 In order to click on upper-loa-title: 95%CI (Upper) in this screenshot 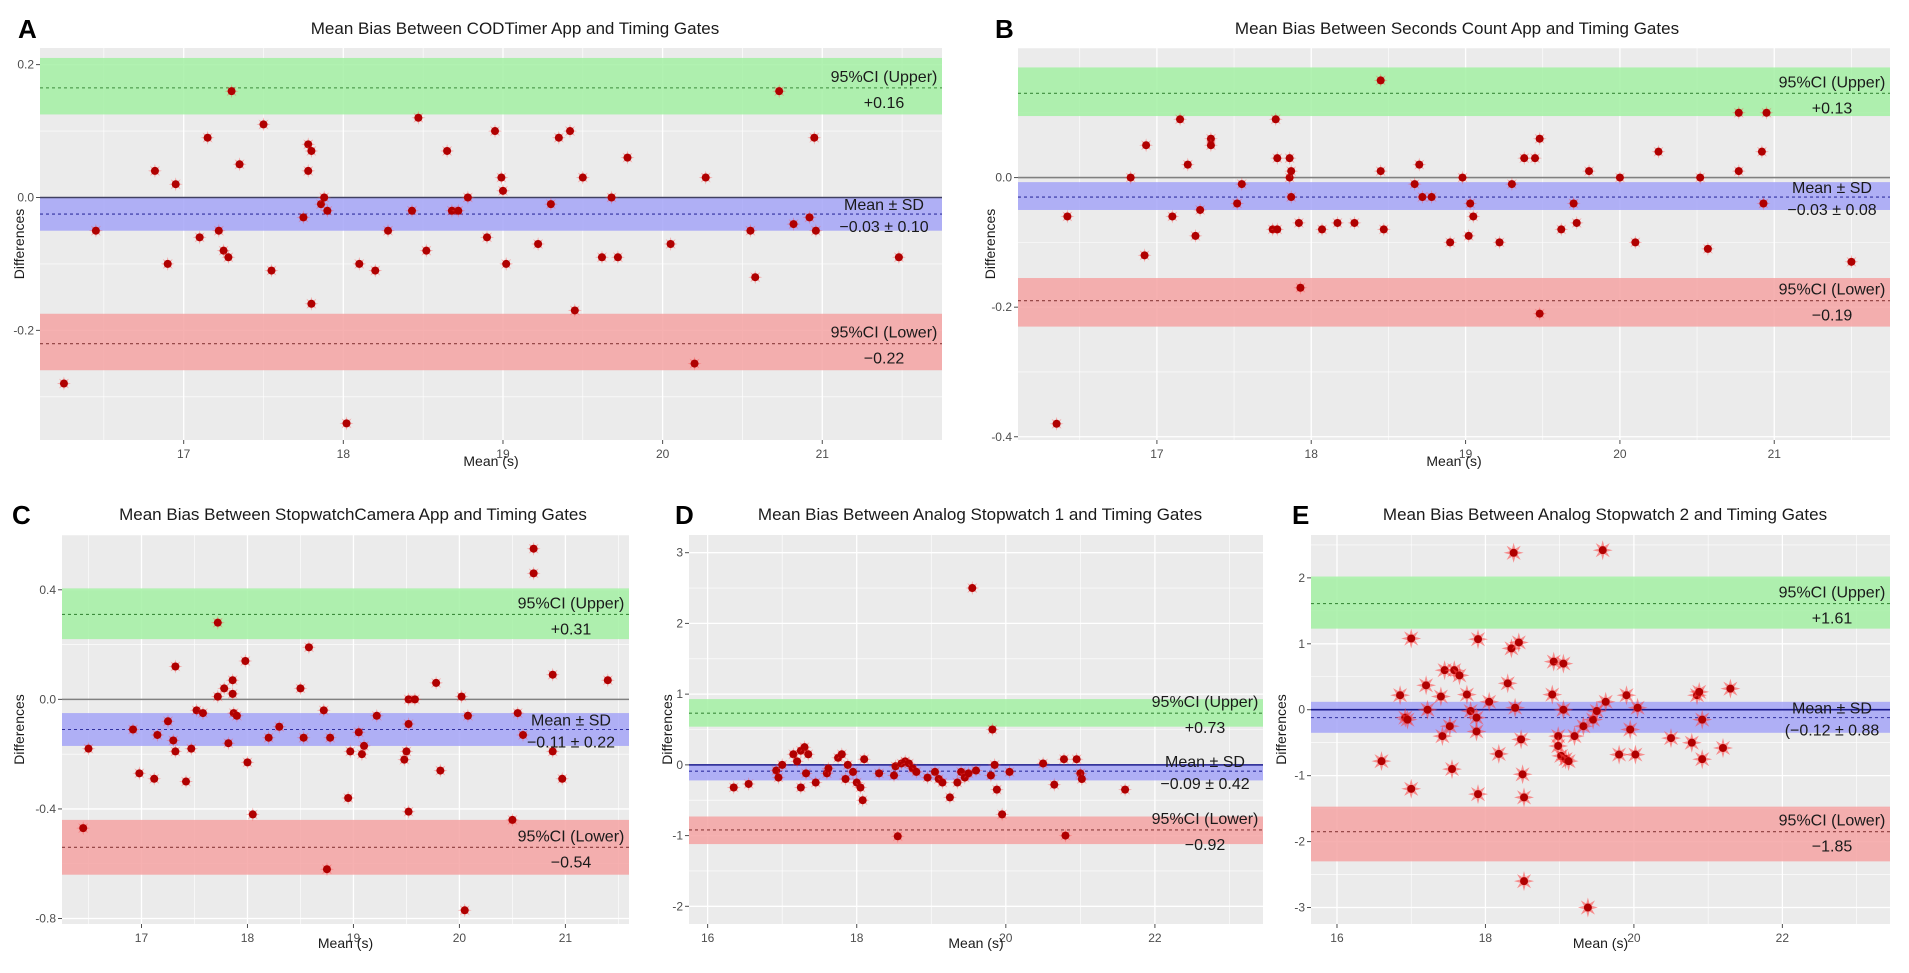, I will do `click(1832, 593)`.